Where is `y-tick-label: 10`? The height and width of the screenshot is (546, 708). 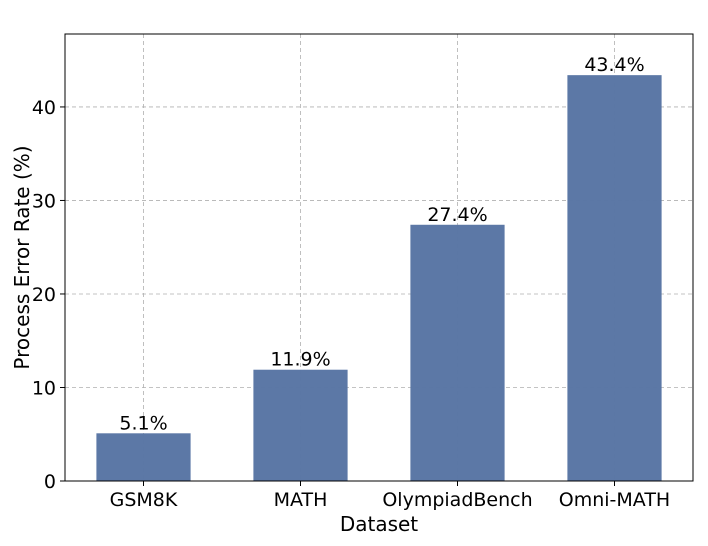
y-tick-label: 10 is located at coordinates (44, 388).